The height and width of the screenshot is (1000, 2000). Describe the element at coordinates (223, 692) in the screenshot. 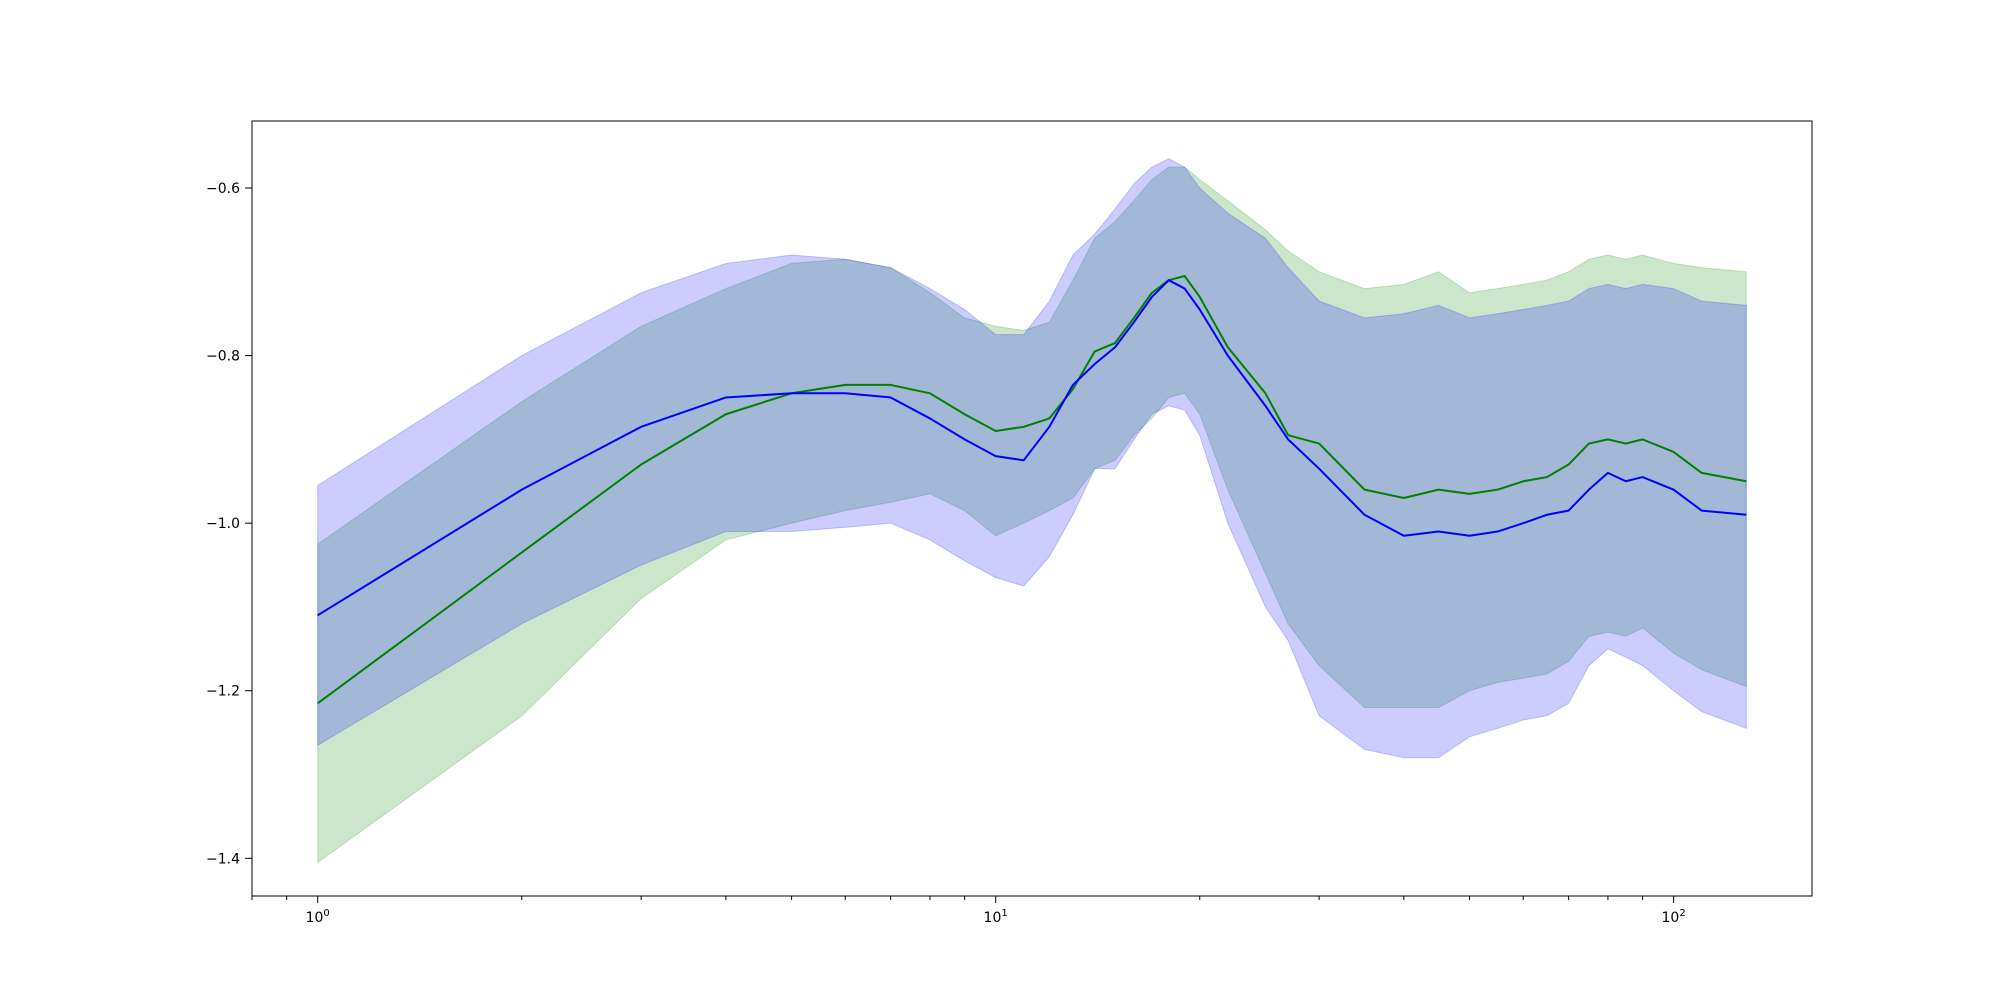

I see `y-tick-label: −1.2` at that location.